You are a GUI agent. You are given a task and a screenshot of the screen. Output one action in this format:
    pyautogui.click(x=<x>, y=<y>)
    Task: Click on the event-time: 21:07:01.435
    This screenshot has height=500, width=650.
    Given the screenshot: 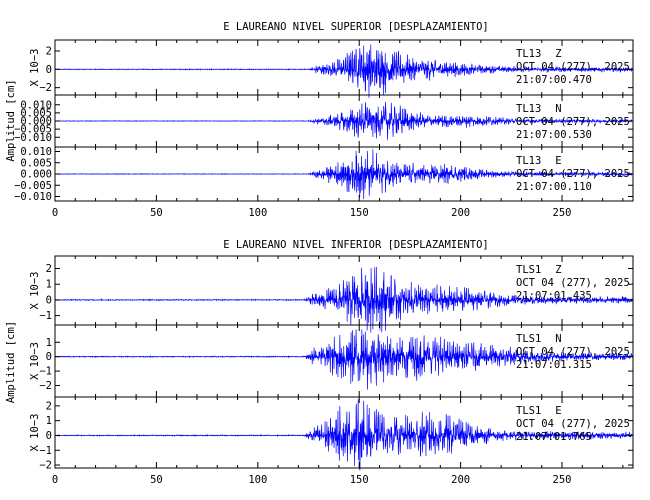 What is the action you would take?
    pyautogui.click(x=554, y=296)
    